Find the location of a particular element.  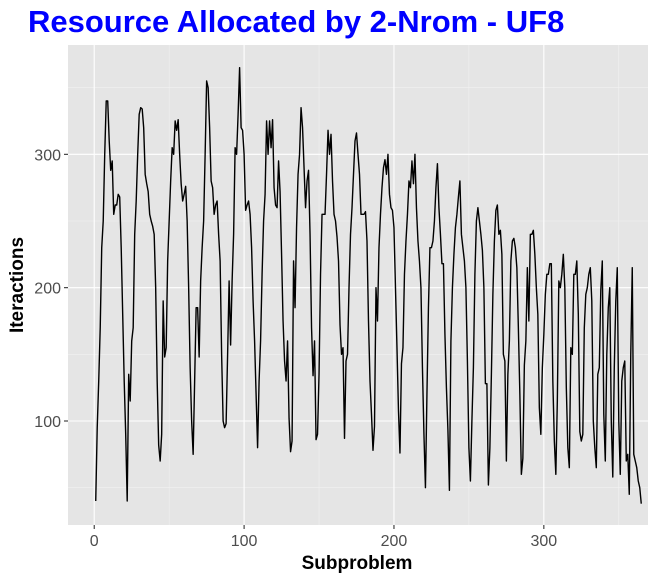

y-tick-label: 200 is located at coordinates (47, 289).